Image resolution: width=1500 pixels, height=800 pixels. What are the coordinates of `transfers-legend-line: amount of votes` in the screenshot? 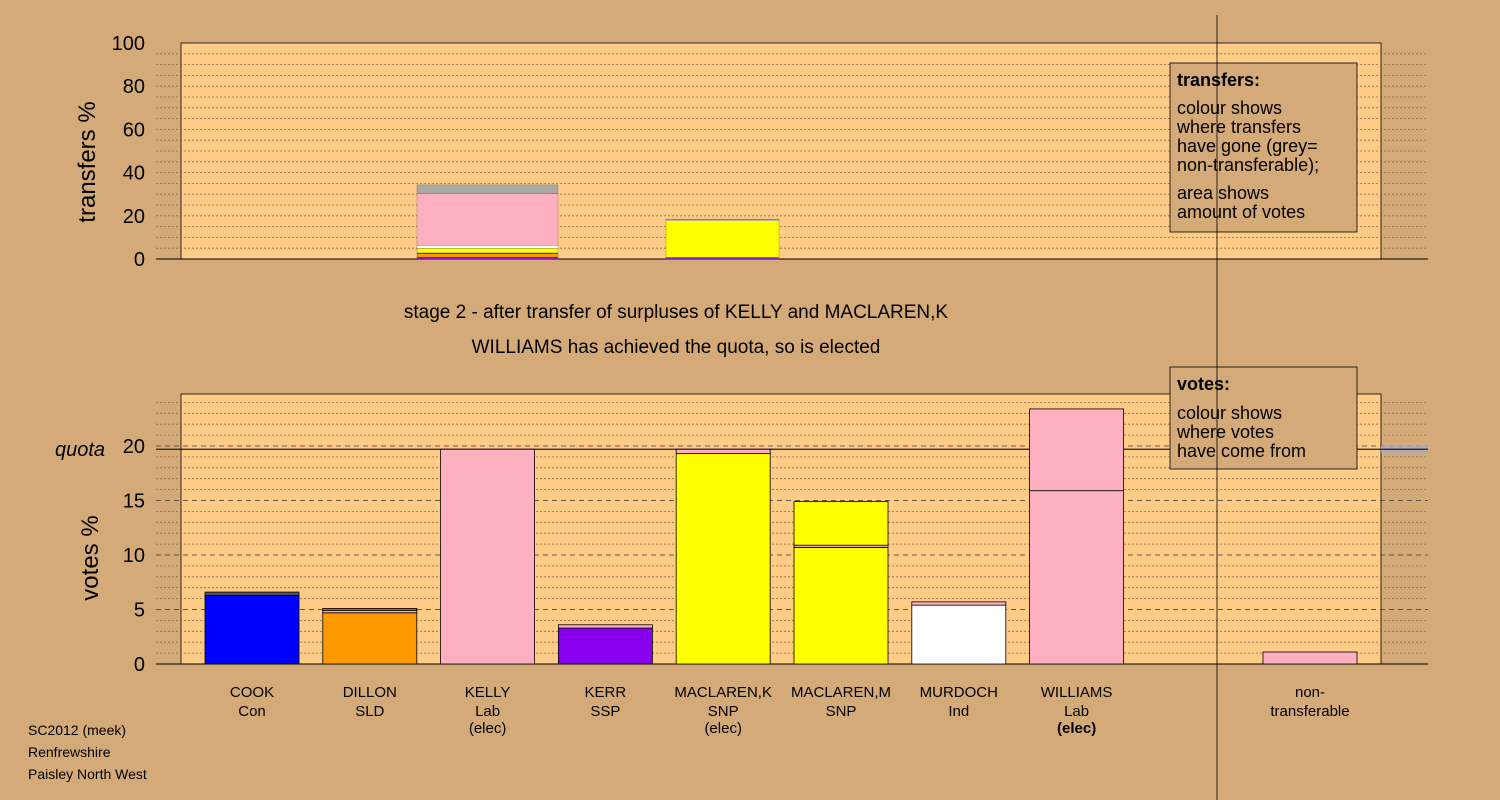 It's located at (1241, 212).